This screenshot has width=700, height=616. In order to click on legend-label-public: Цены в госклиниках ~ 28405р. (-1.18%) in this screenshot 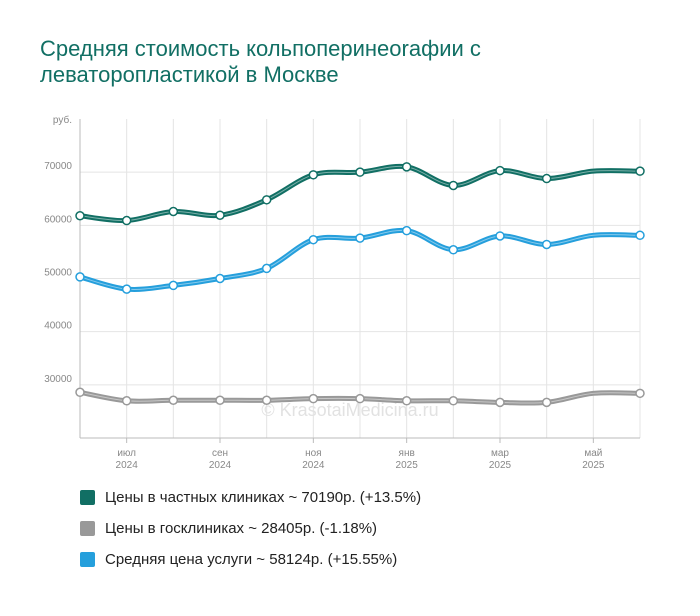, I will do `click(241, 528)`.